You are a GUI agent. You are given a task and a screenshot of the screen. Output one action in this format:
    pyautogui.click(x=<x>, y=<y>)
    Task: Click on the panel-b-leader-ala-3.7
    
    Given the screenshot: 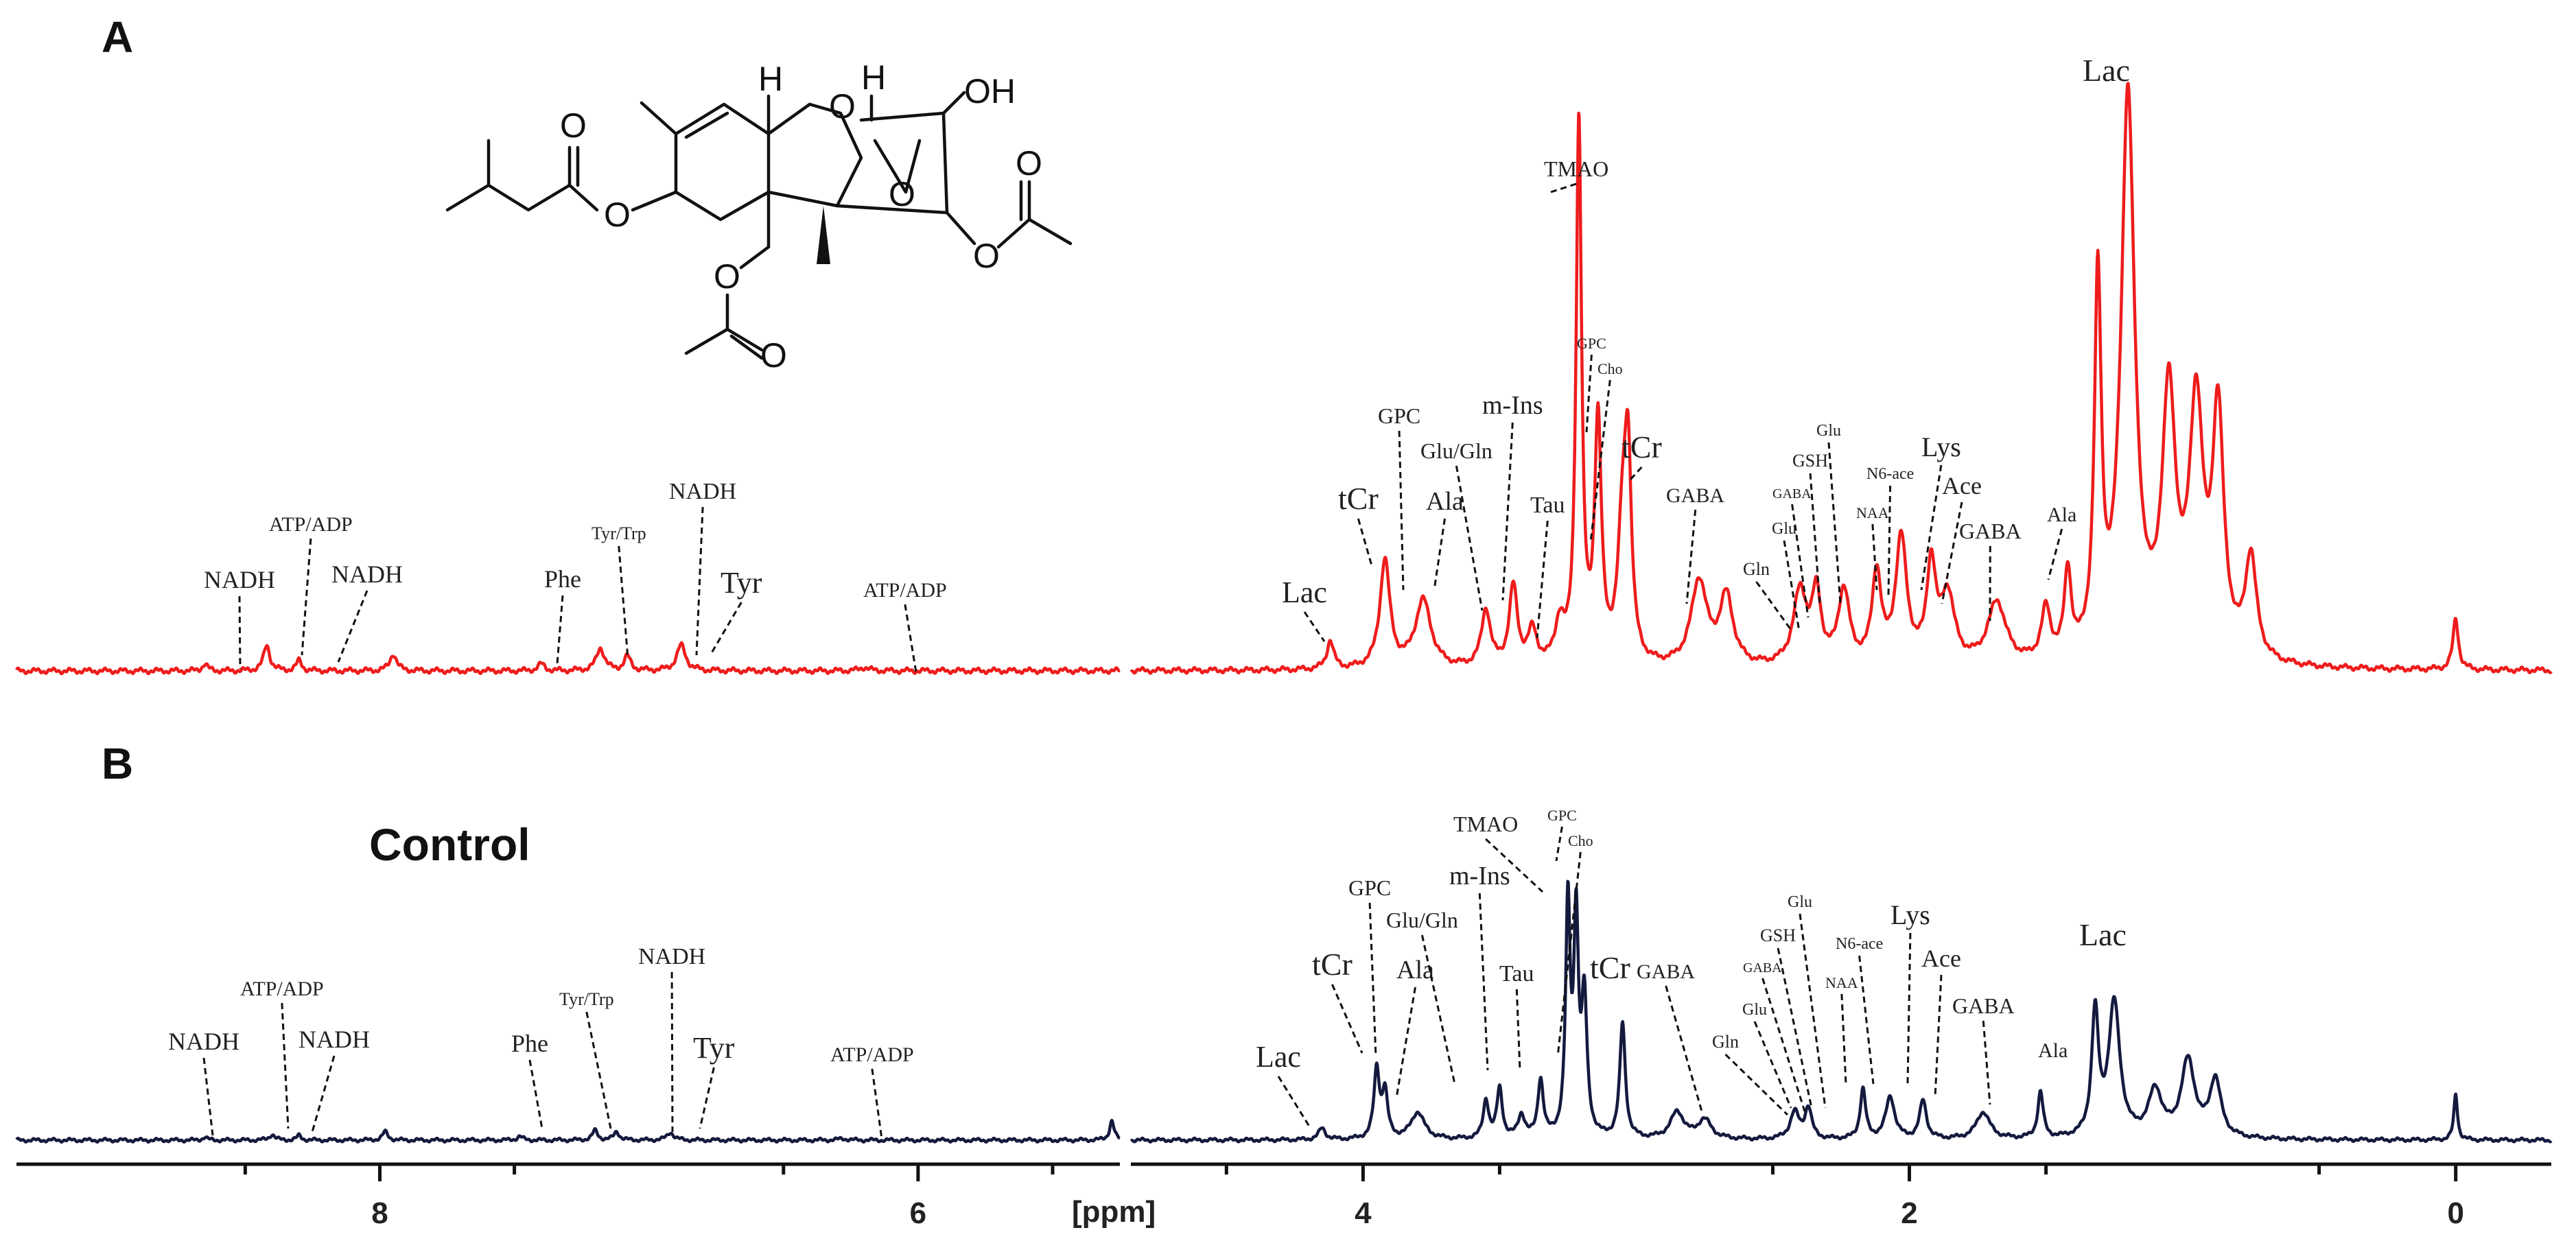 What is the action you would take?
    pyautogui.click(x=1405, y=1042)
    